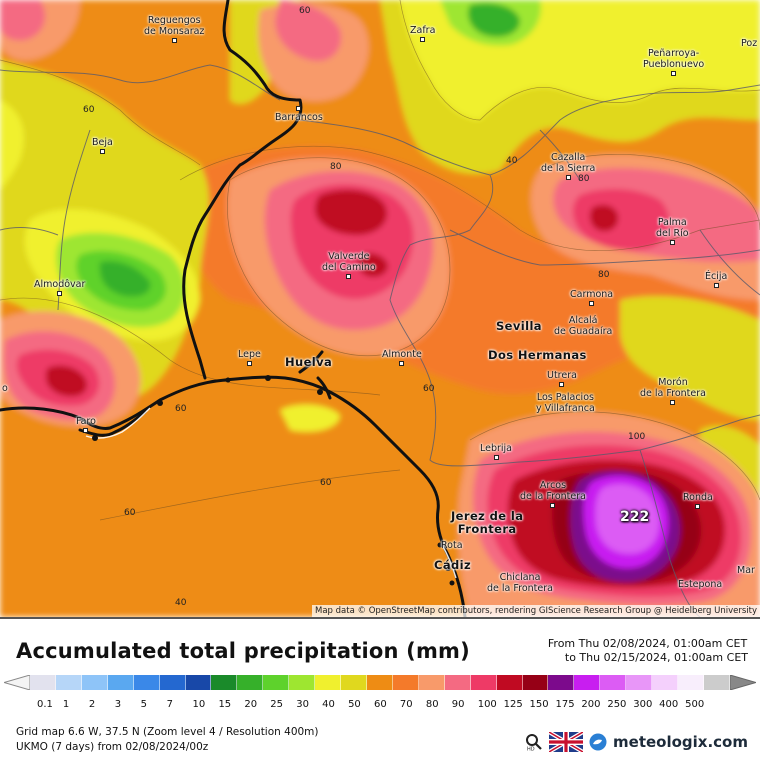 The width and height of the screenshot is (760, 760). I want to click on city-label: Almonte, so click(402, 357).